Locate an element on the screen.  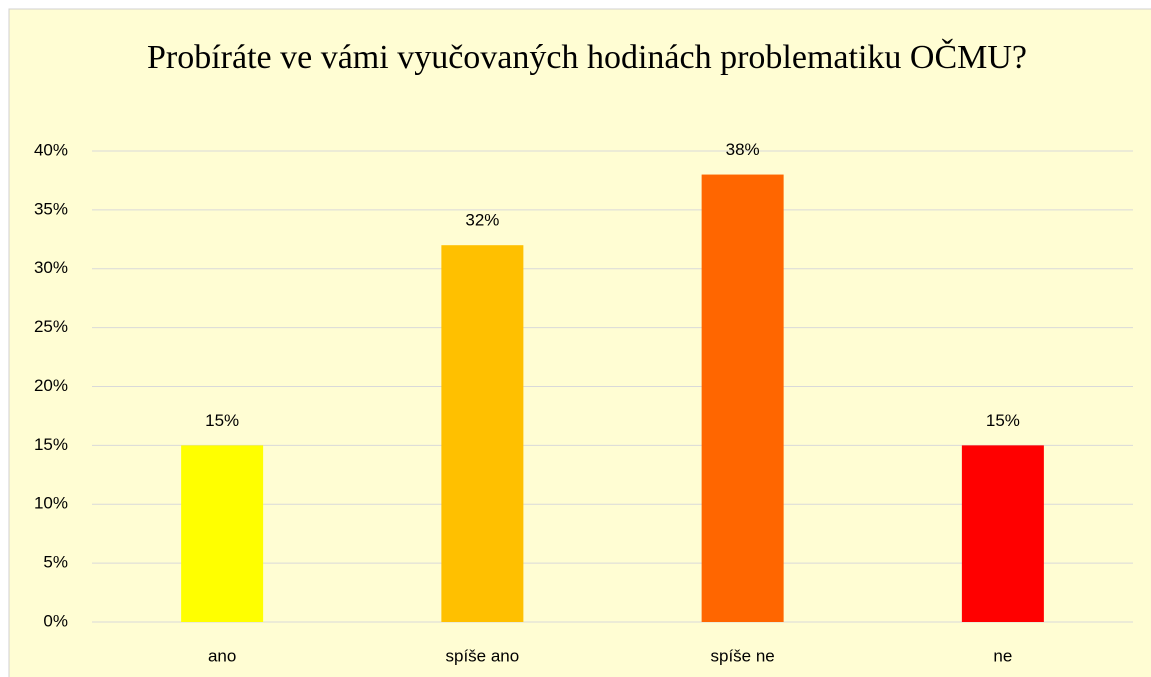
y-tick-label: 15% is located at coordinates (51, 444).